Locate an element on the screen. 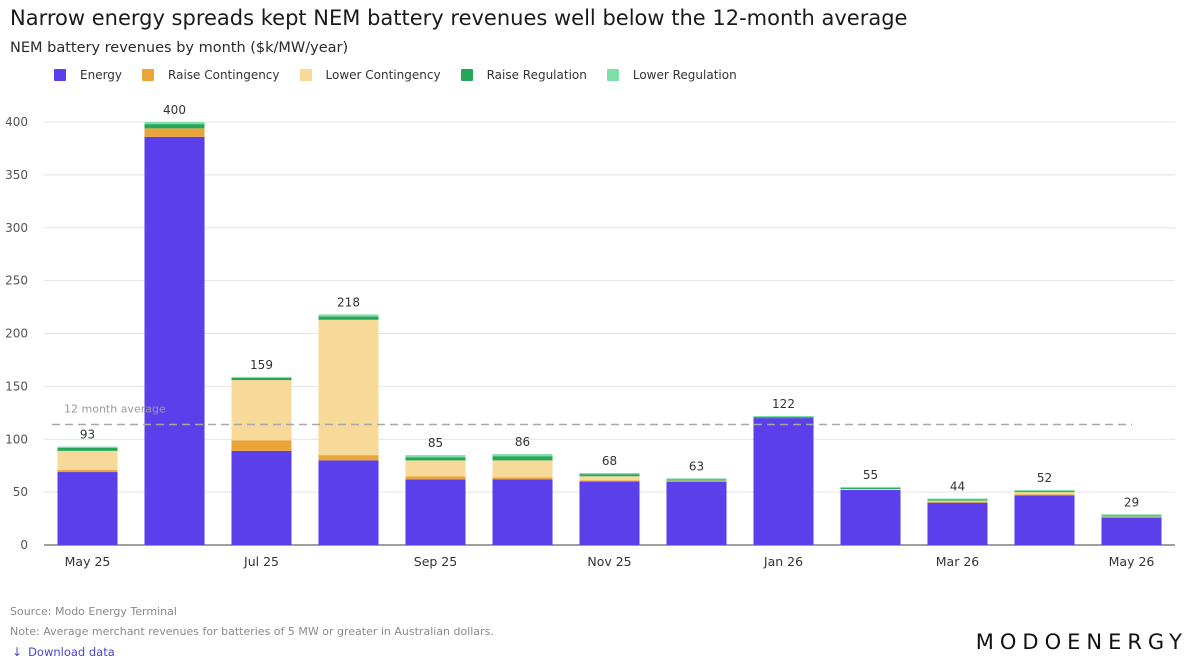 Image resolution: width=1200 pixels, height=667 pixels. y-tick-label: 300 is located at coordinates (16, 228).